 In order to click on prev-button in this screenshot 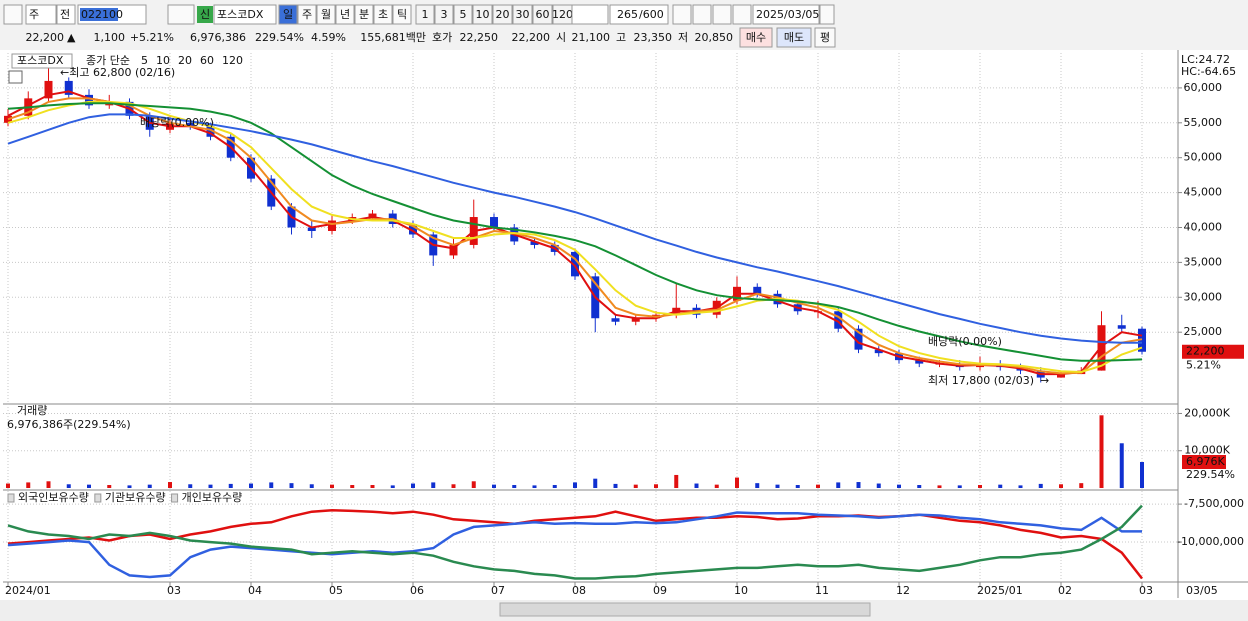, I will do `click(66, 14)`.